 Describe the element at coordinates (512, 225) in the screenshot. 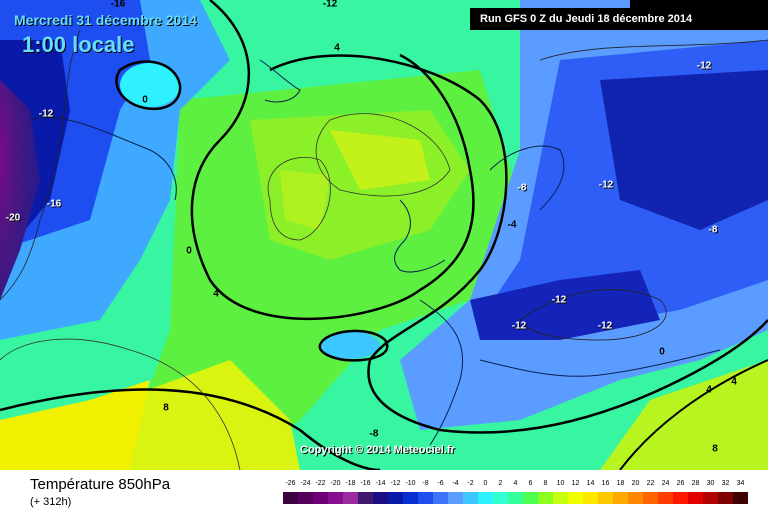

I see `isotherm-label: -4` at that location.